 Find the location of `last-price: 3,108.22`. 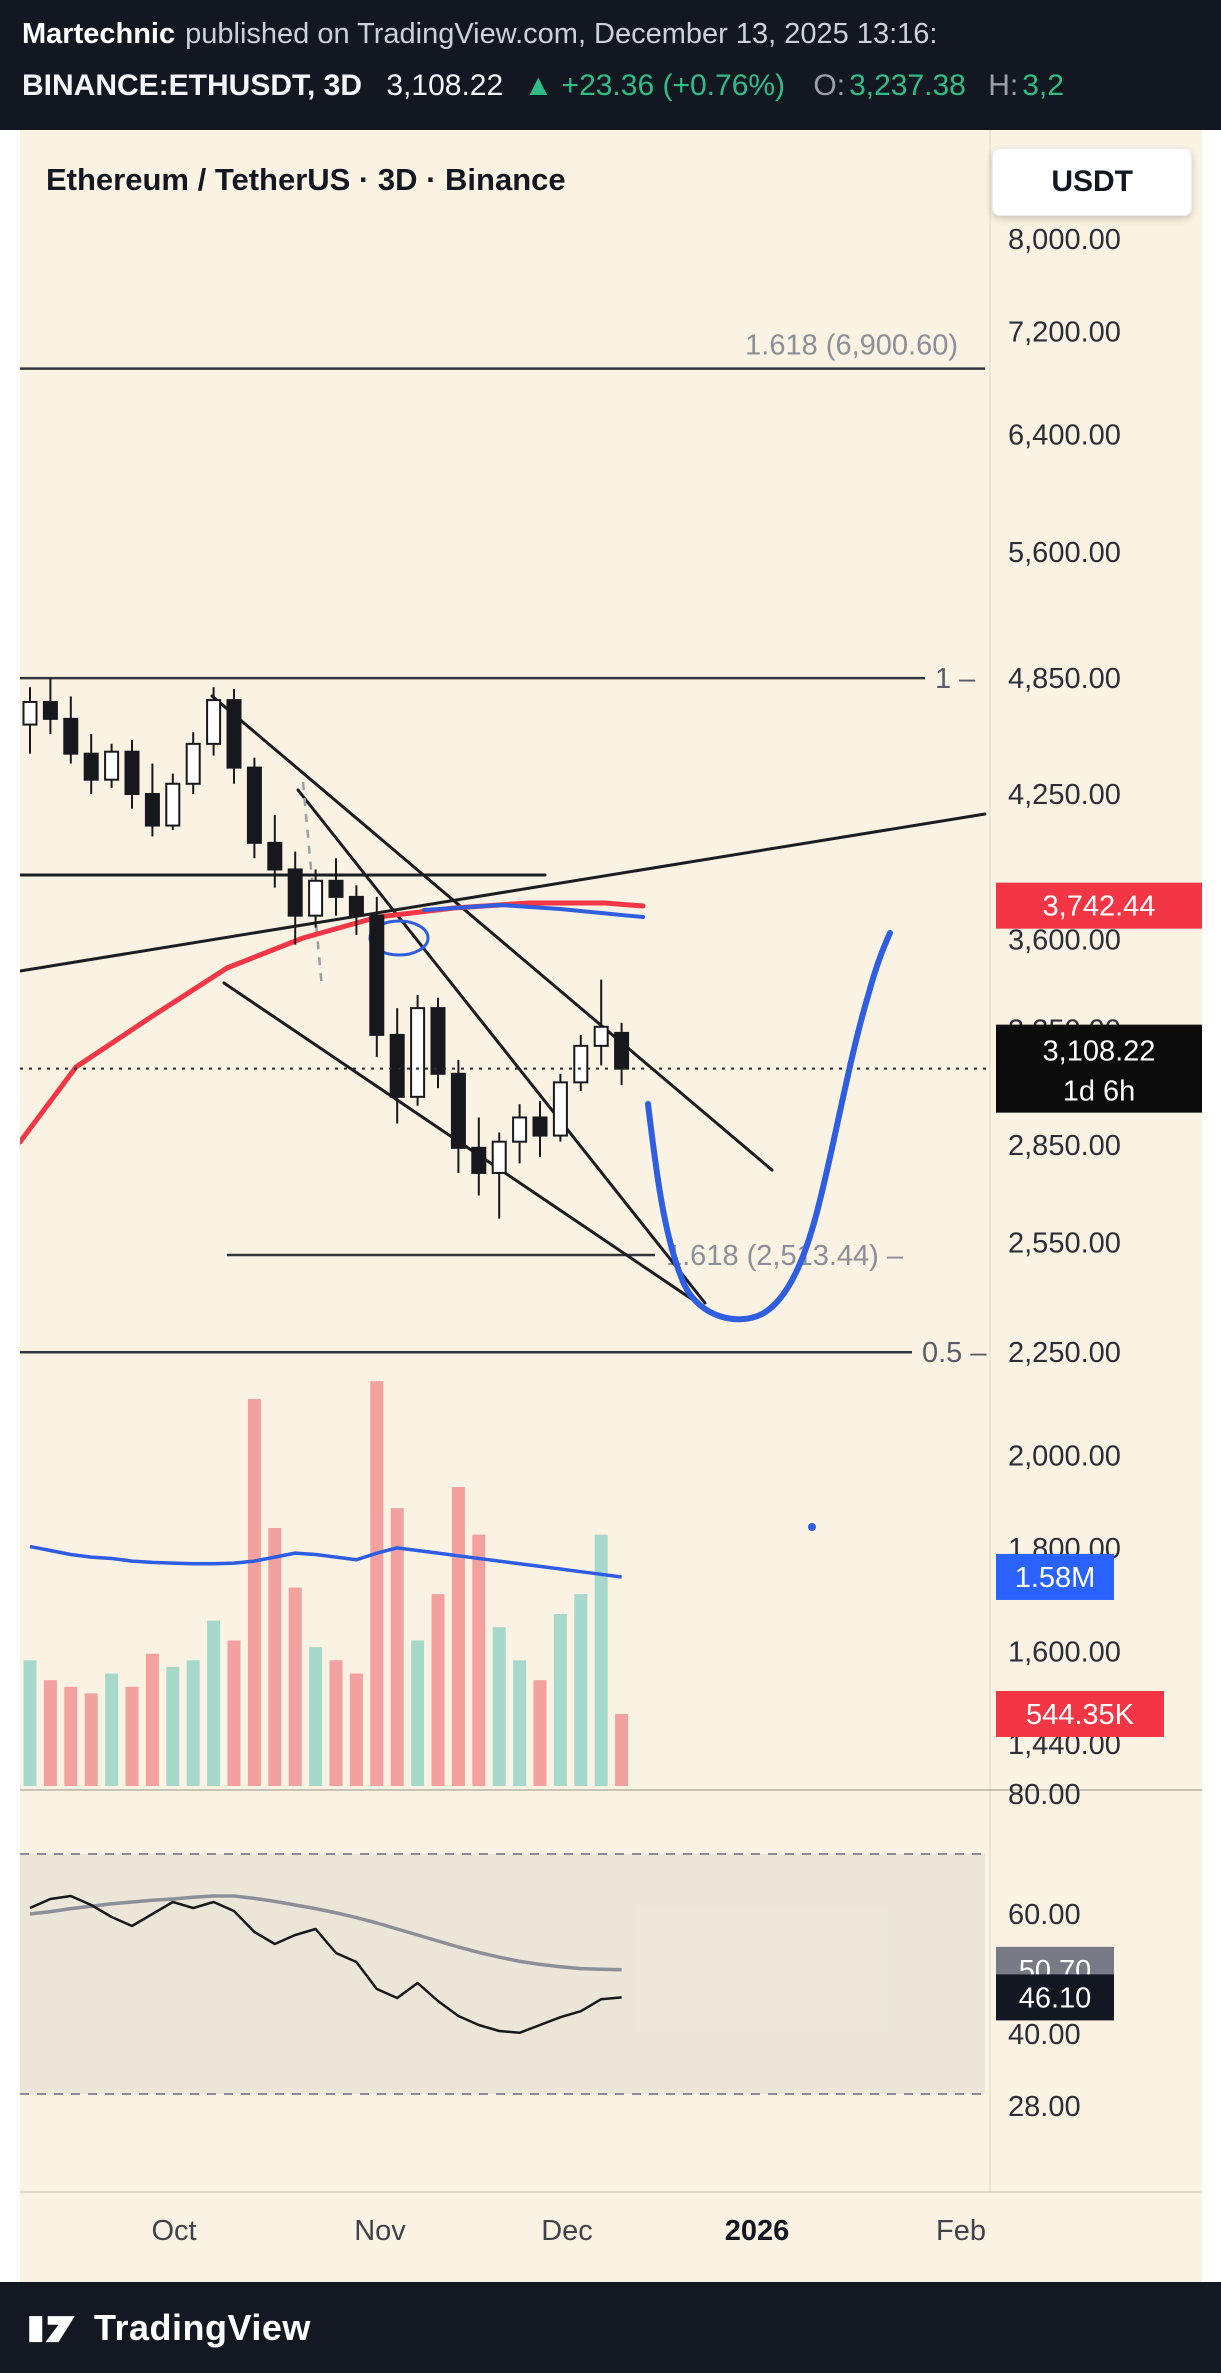

last-price: 3,108.22 is located at coordinates (445, 85).